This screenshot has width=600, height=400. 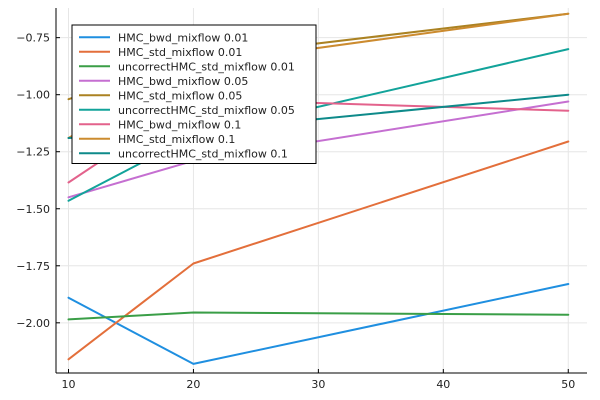 I want to click on y-tick-label: −1.50, so click(x=33, y=209).